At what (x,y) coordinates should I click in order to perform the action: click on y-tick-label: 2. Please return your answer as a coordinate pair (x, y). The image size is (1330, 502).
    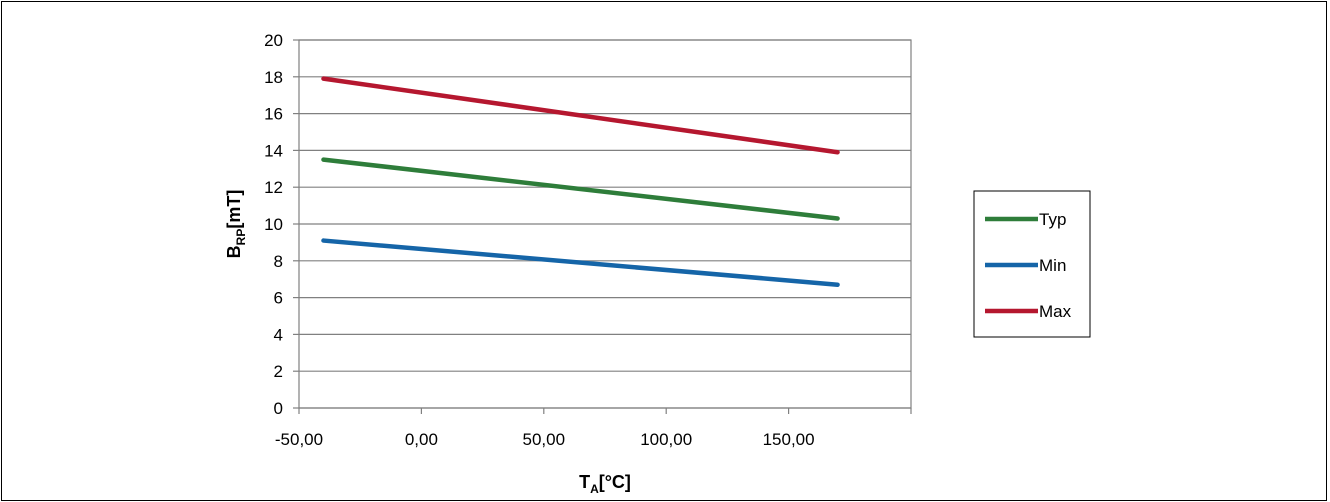
    Looking at the image, I should click on (278, 371).